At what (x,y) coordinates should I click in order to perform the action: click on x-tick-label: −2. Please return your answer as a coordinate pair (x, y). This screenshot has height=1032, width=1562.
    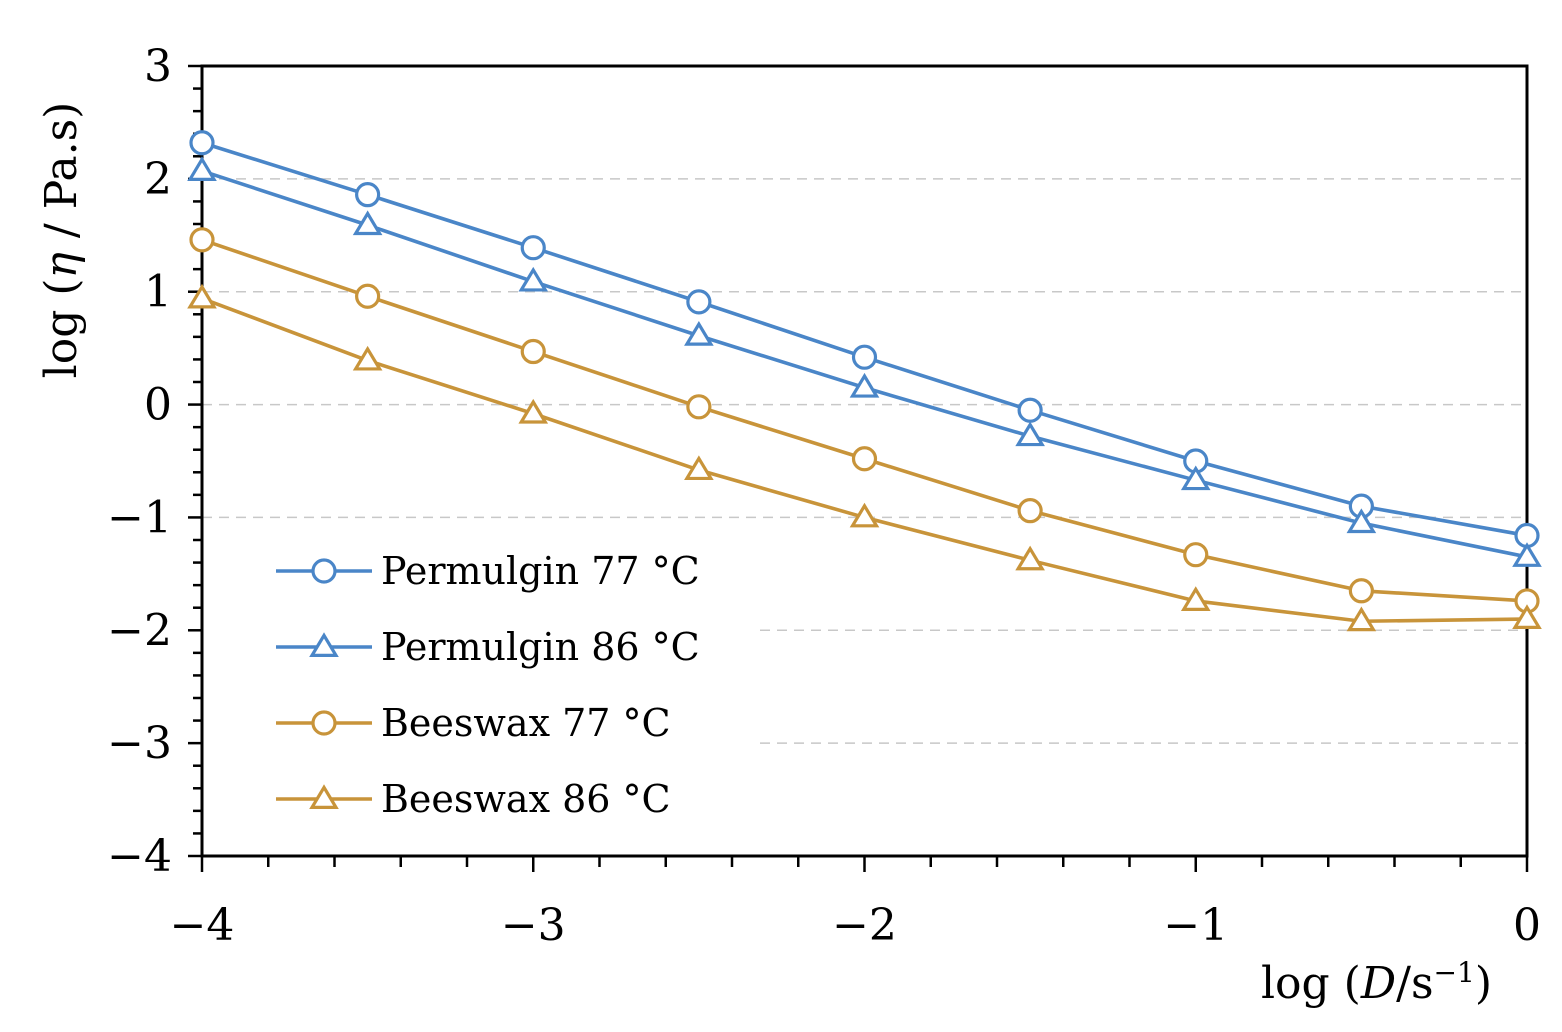
    Looking at the image, I should click on (864, 925).